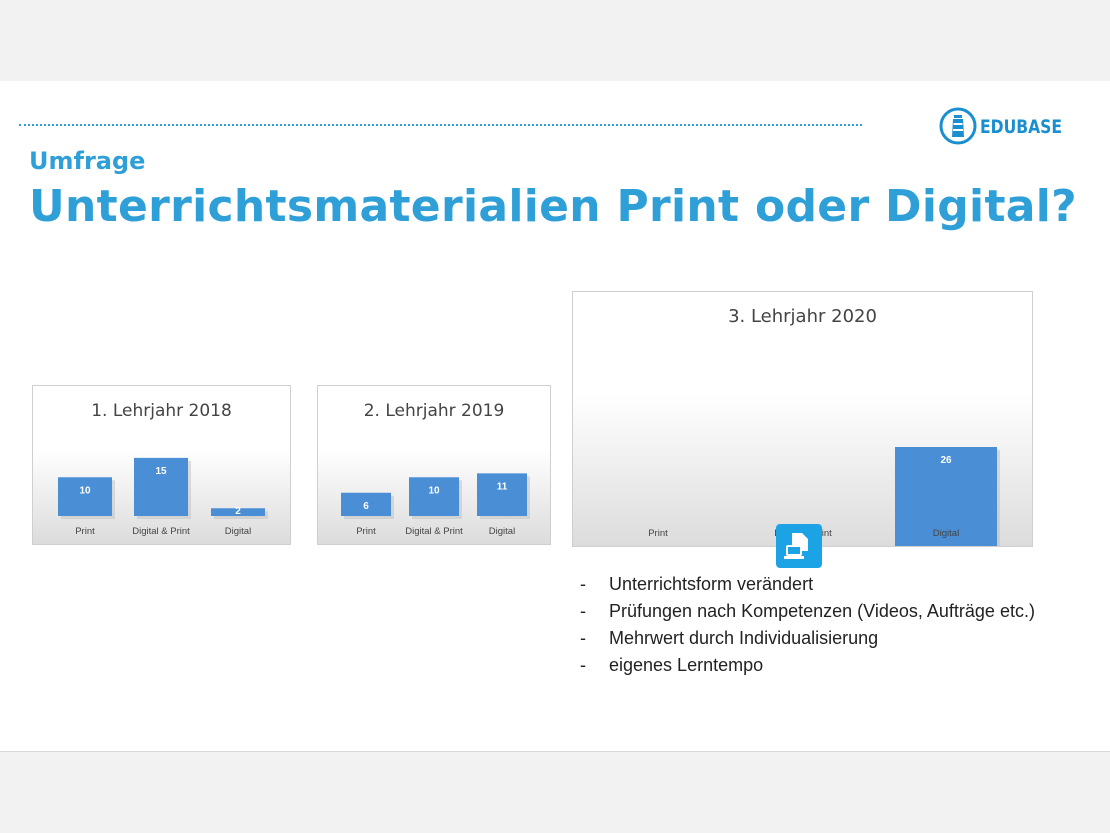  I want to click on chart-title: 3. Lehrjahr 2020, so click(802, 316).